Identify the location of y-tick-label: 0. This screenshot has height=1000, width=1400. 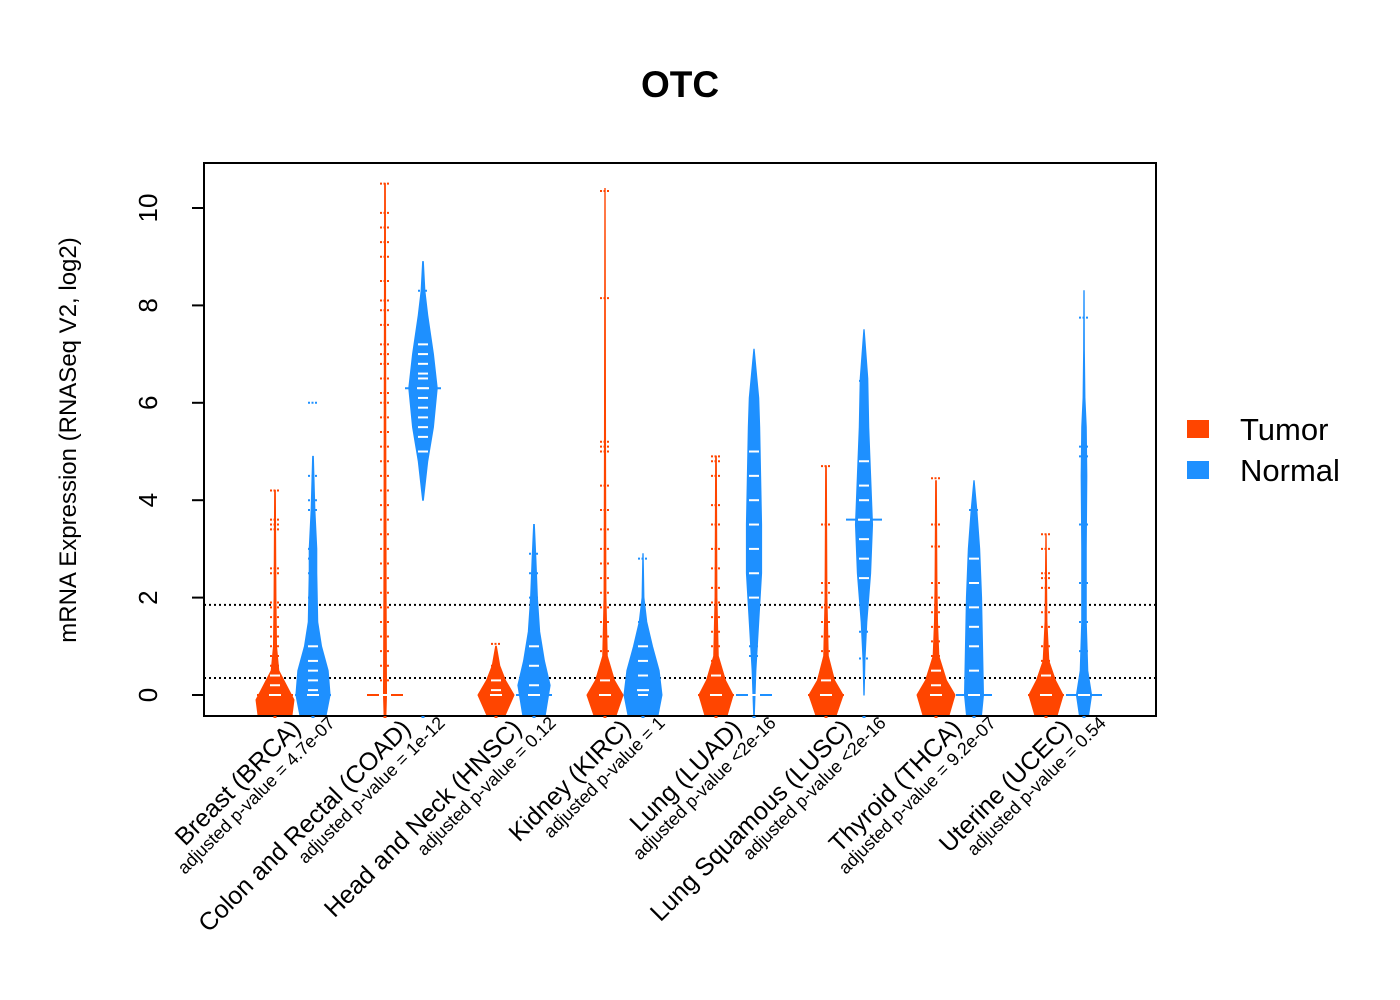
(148, 695).